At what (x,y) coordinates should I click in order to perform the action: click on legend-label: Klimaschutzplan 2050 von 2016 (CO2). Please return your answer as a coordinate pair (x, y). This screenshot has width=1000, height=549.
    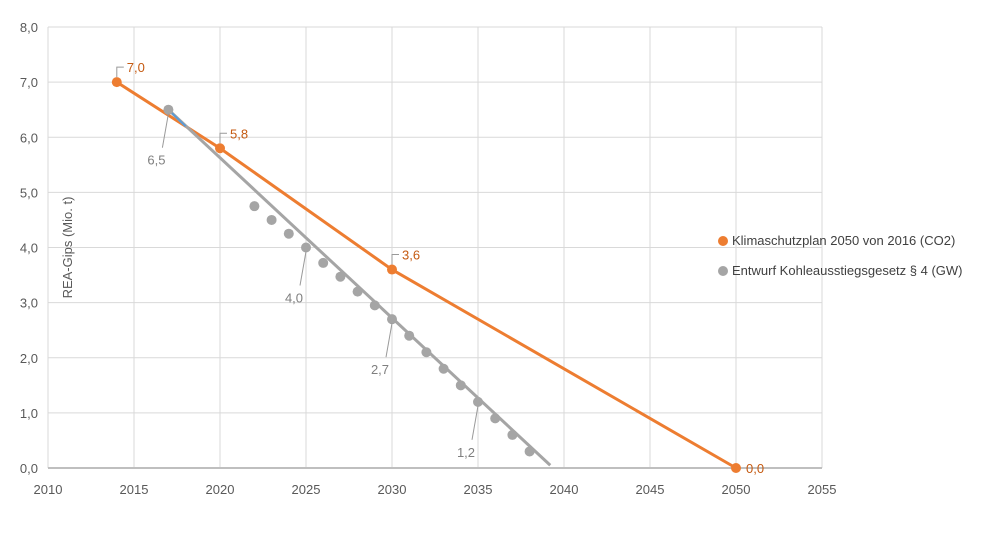
    Looking at the image, I should click on (844, 240).